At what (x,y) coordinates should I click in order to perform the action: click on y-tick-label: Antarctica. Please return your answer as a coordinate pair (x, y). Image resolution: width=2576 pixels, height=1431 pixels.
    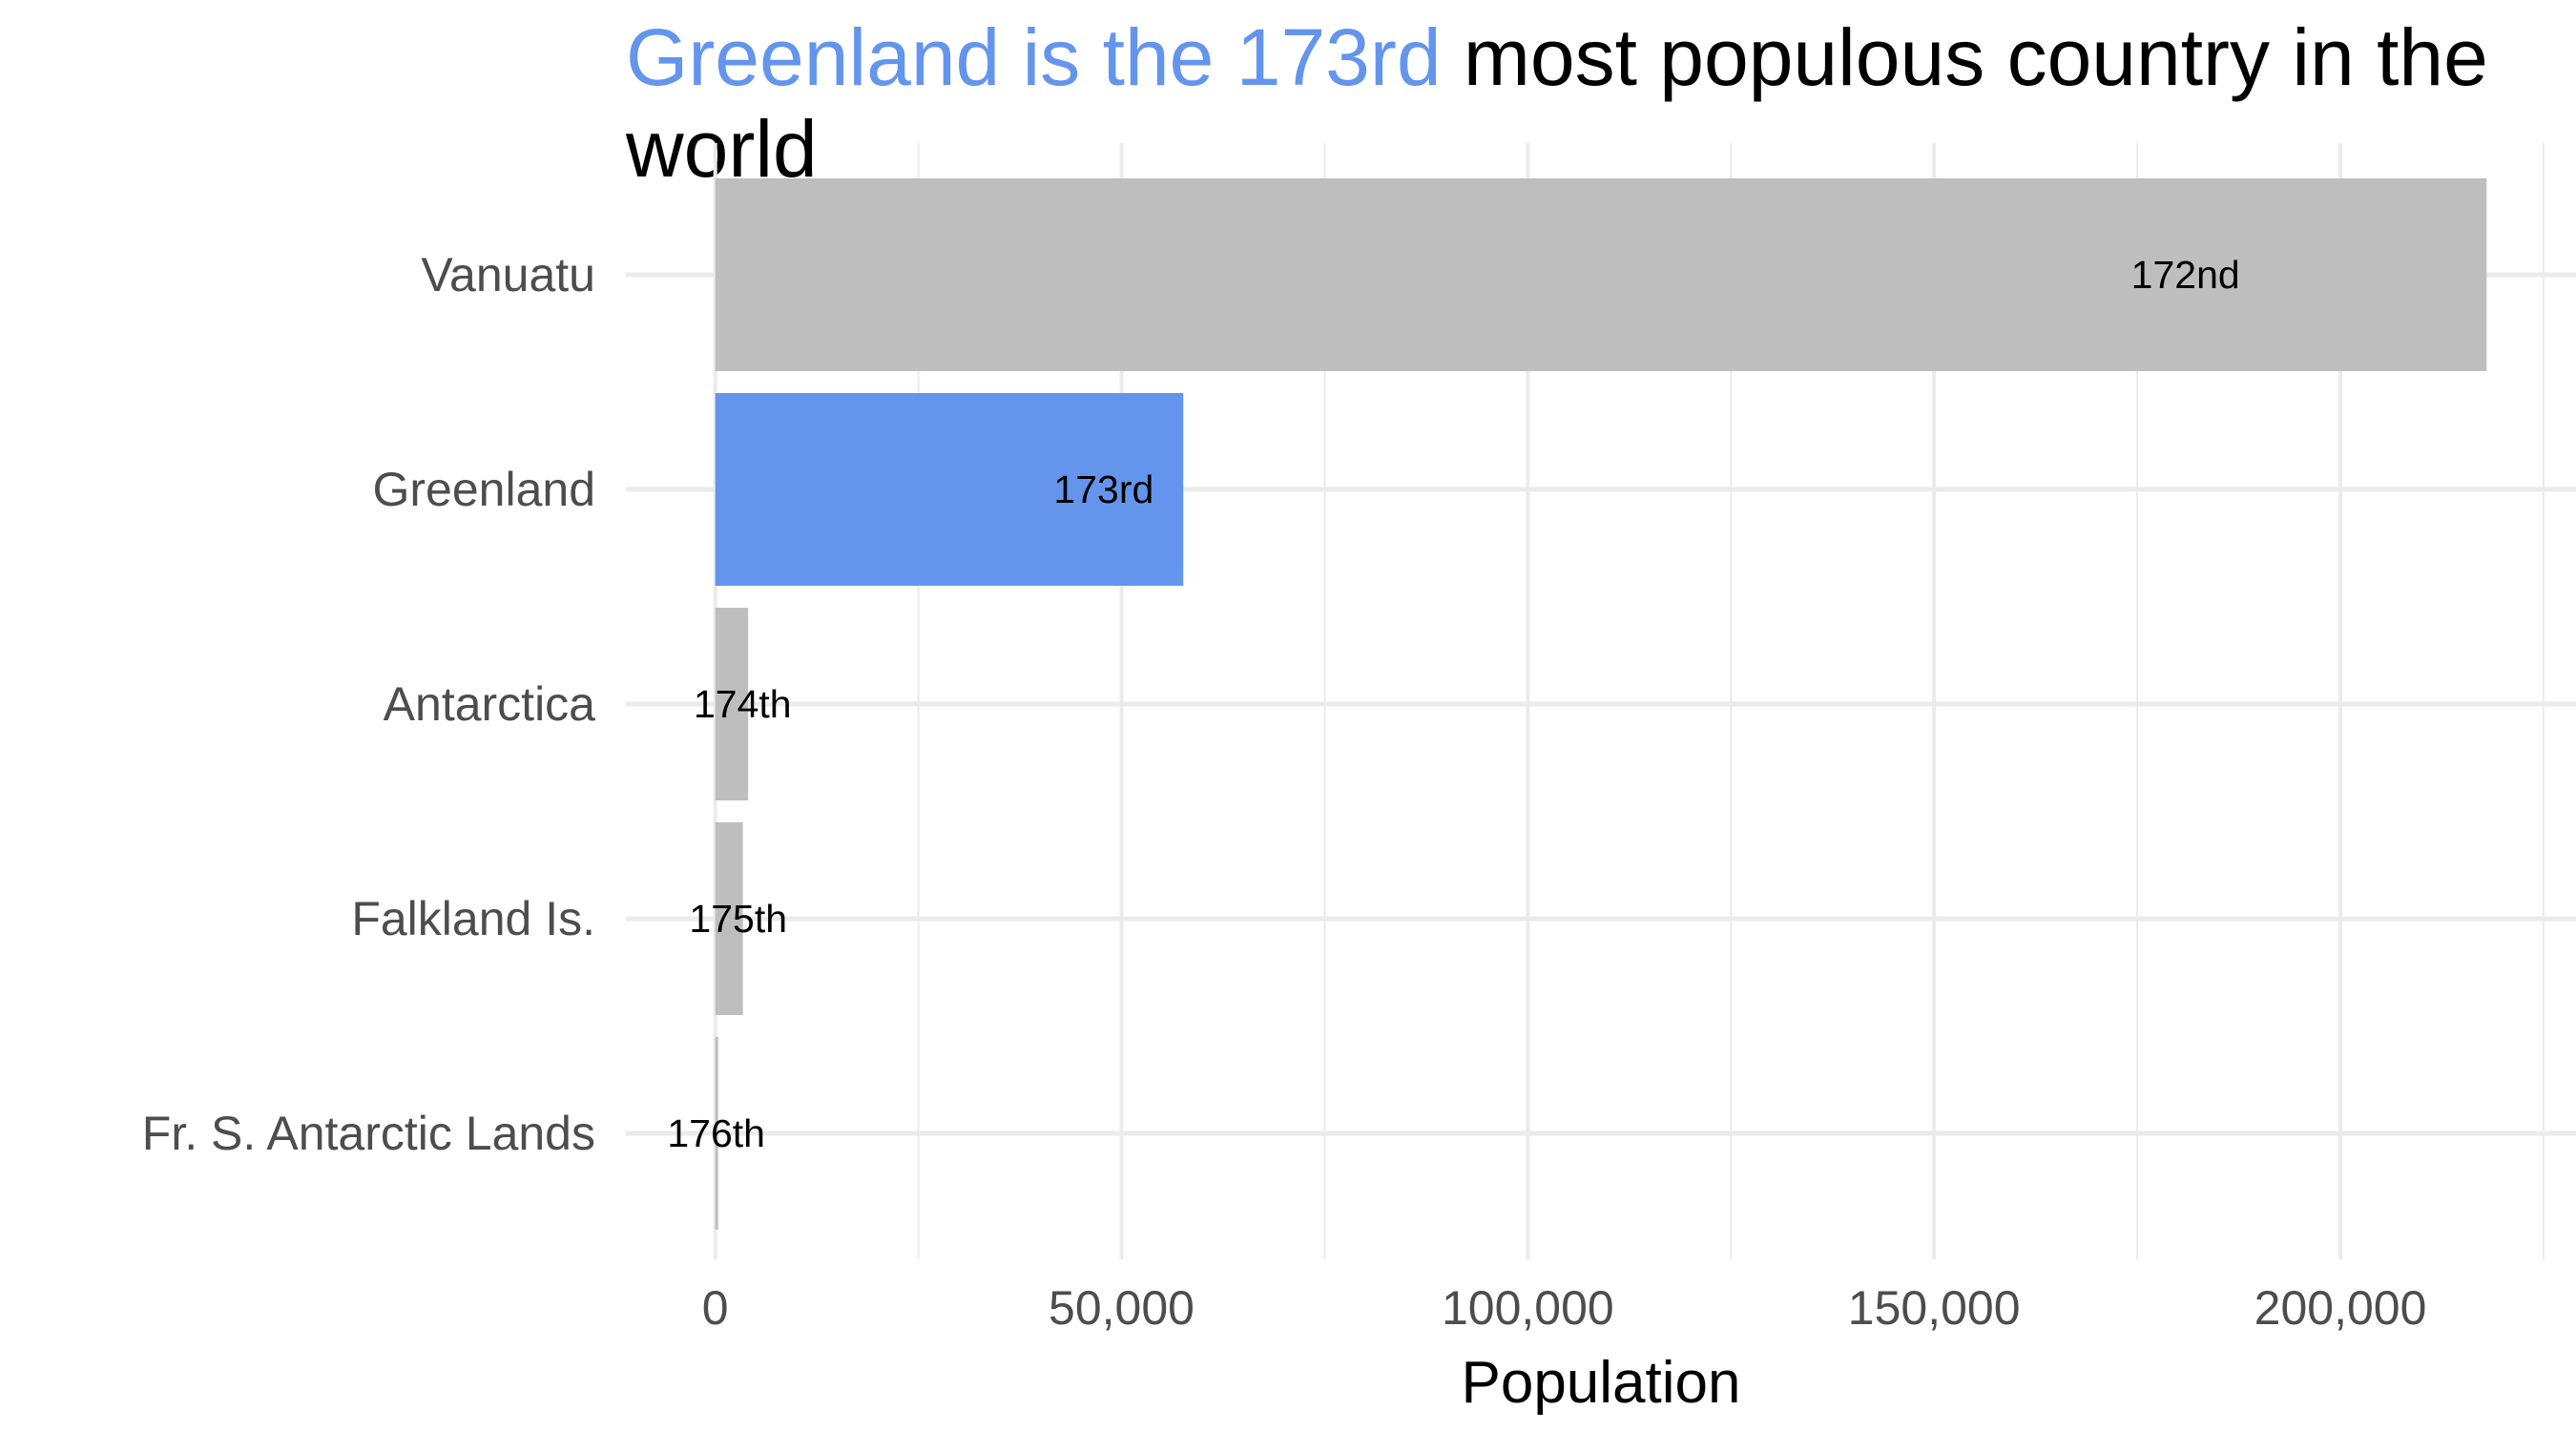
    Looking at the image, I should click on (490, 704).